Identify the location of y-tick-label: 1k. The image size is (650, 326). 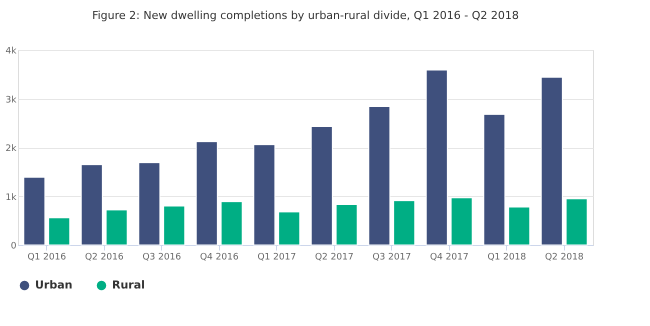
(12, 197).